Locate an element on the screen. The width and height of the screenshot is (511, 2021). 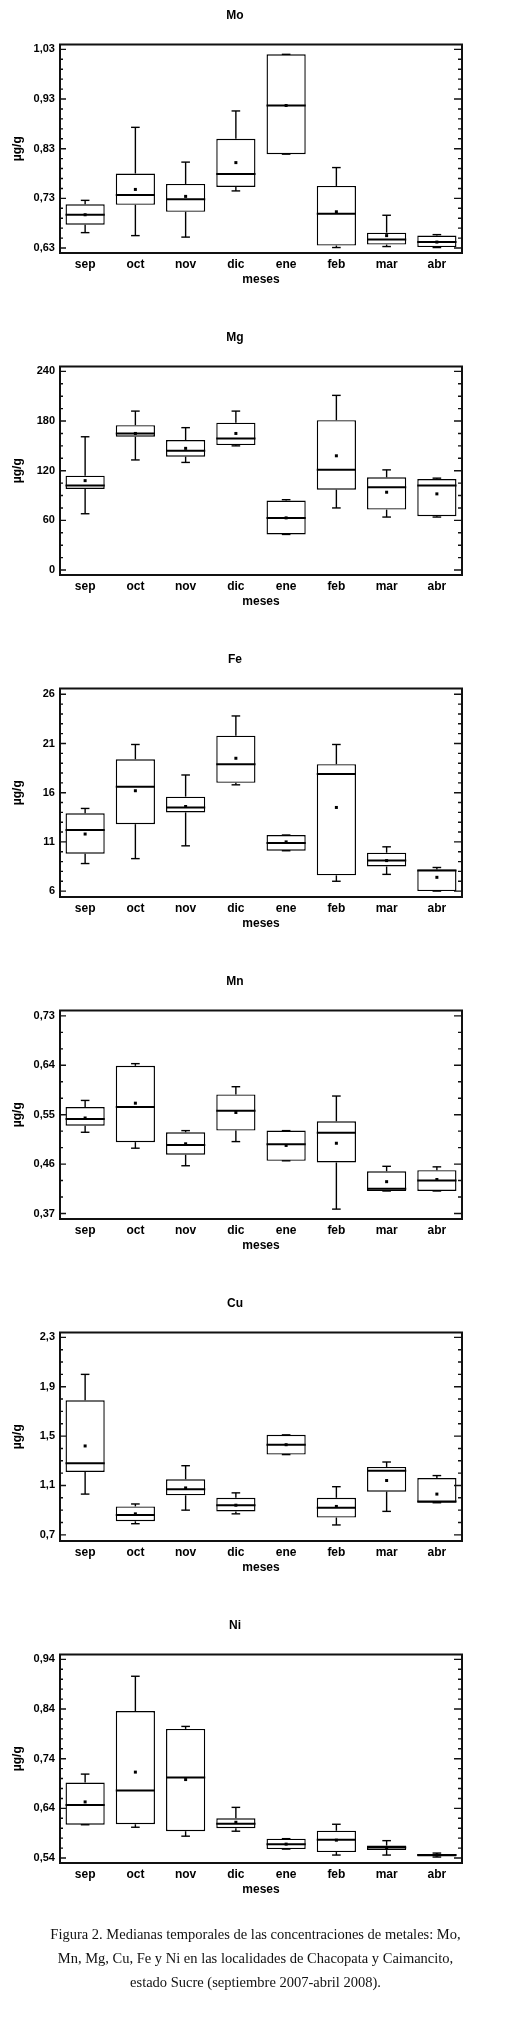
y-tick-label: 0,93 is located at coordinates (44, 98).